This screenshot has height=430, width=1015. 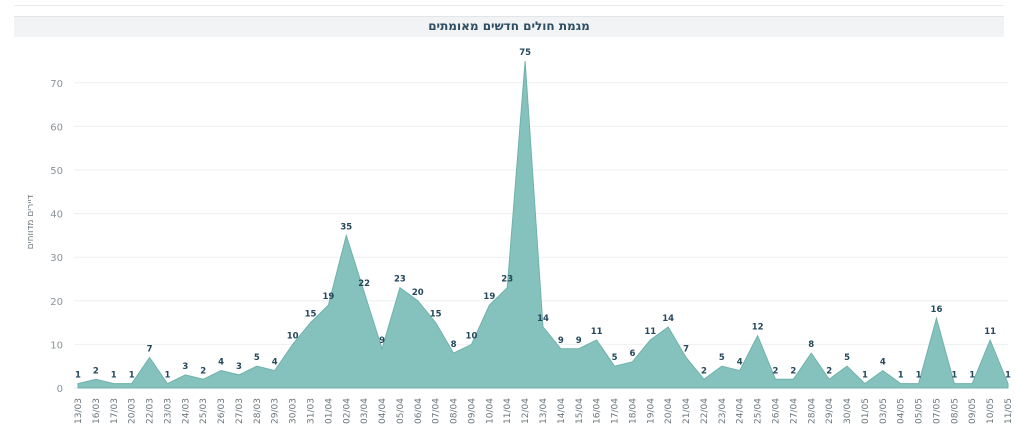 I want to click on x-tick-label: 22/04, so click(x=705, y=411).